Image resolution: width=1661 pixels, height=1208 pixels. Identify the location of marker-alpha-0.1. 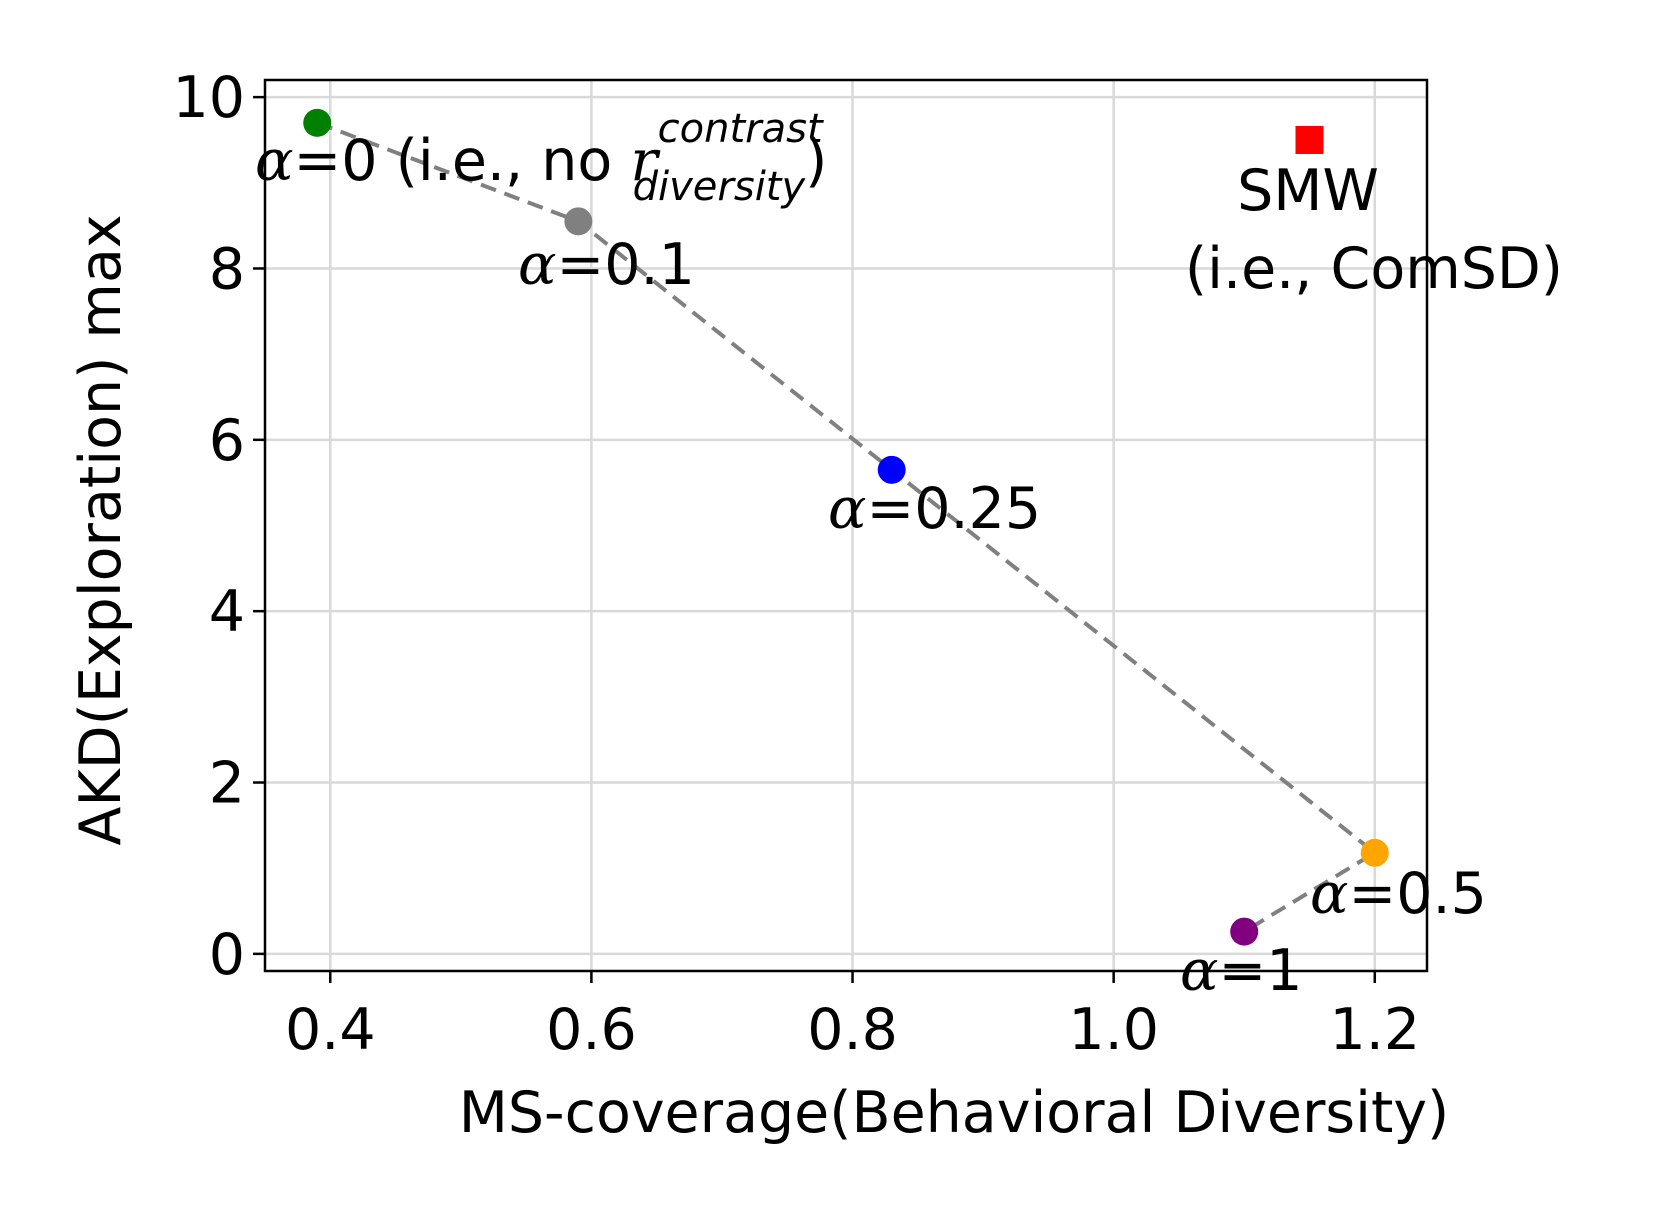
(578, 221).